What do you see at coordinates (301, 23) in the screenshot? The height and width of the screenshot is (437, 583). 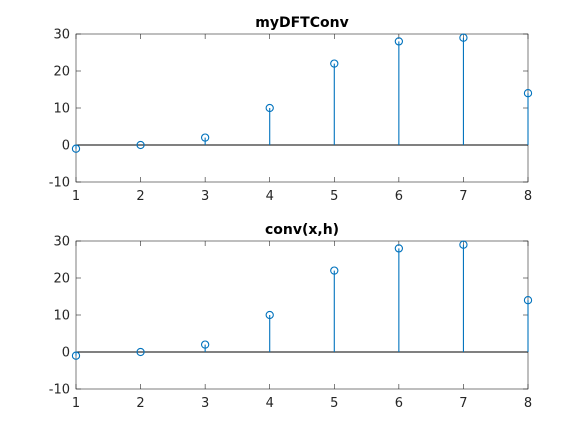 I see `chart-title: myDFTConv` at bounding box center [301, 23].